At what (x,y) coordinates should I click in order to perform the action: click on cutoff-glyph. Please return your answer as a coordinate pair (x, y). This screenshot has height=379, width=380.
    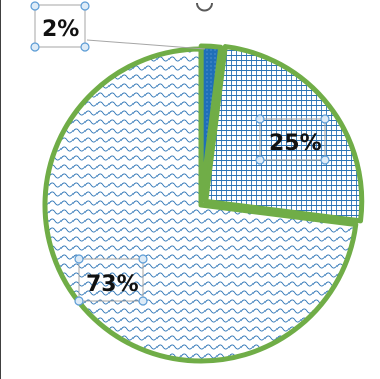
    Looking at the image, I should click on (204, 7).